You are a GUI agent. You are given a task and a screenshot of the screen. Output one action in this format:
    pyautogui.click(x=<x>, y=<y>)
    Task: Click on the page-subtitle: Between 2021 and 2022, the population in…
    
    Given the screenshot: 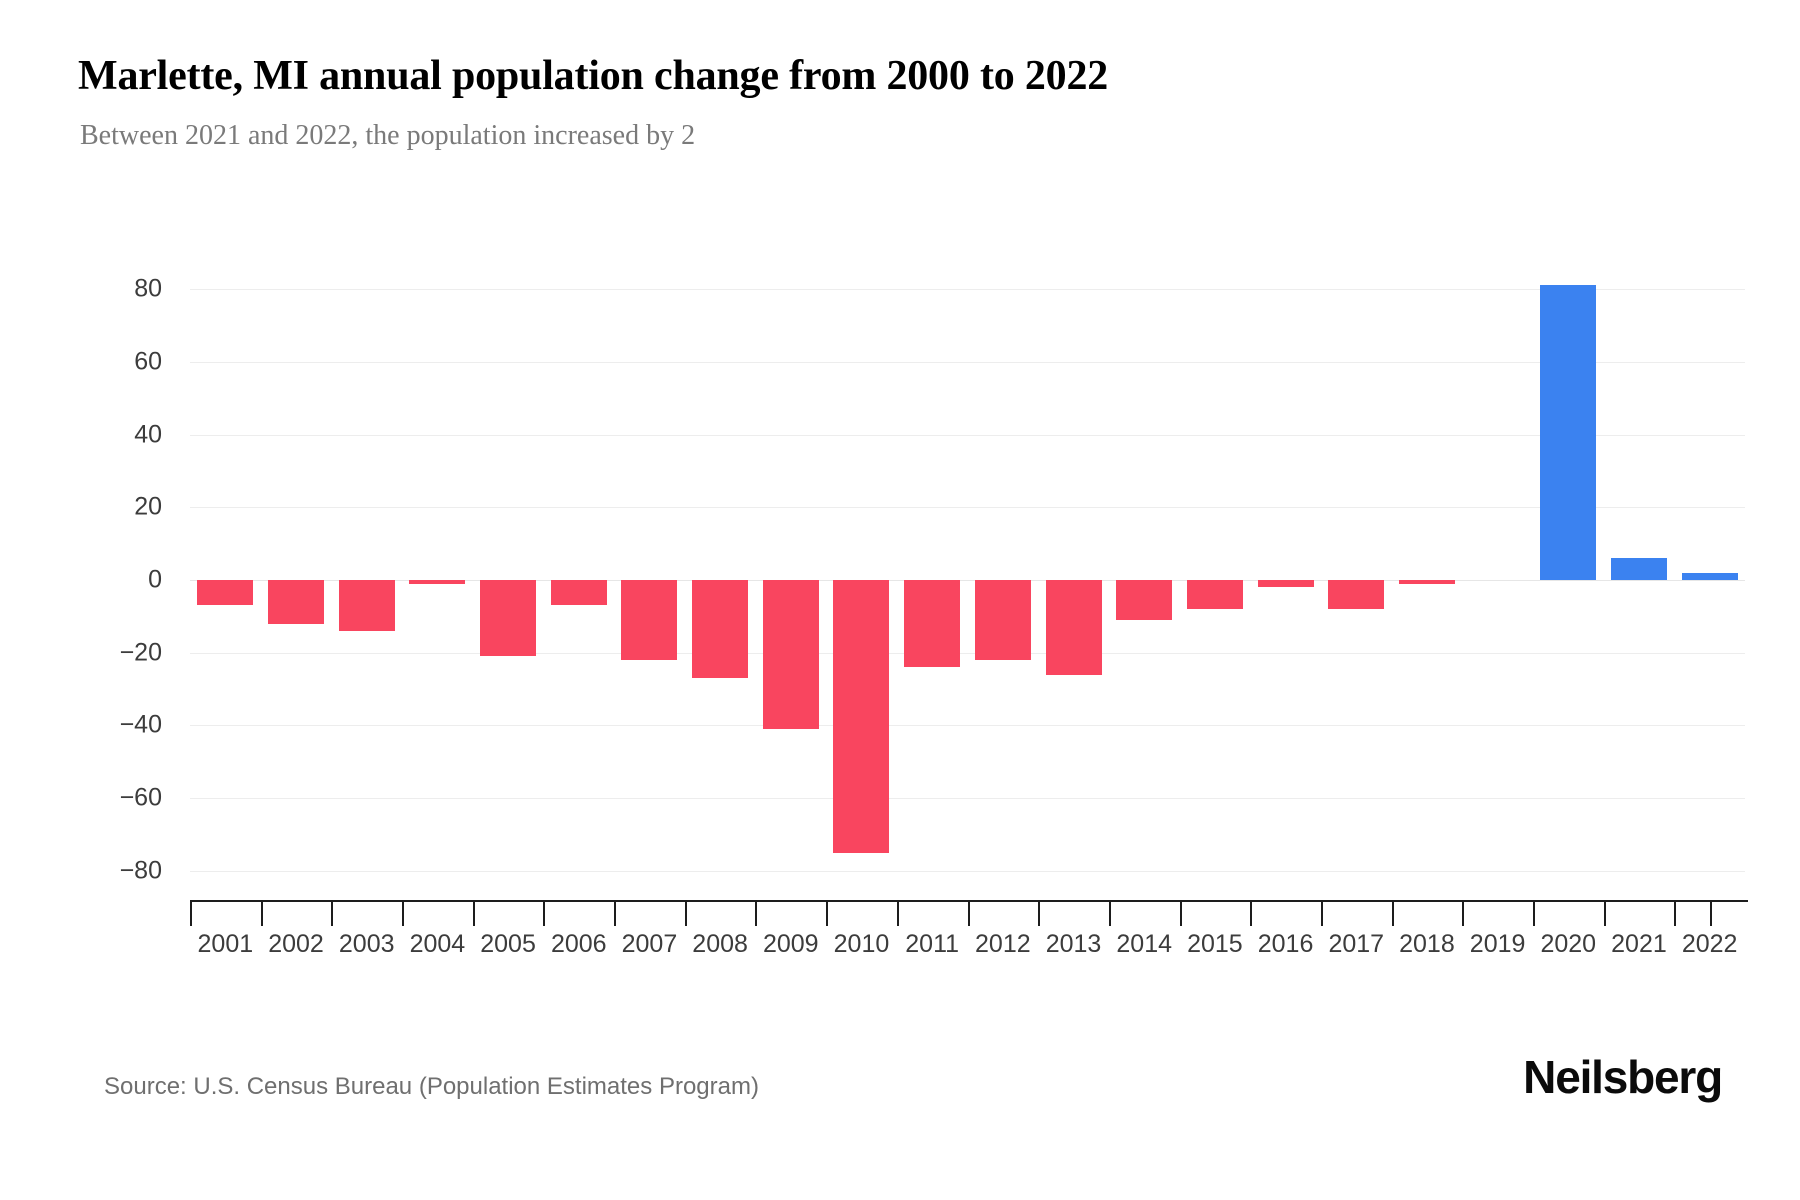 What is the action you would take?
    pyautogui.click(x=388, y=135)
    